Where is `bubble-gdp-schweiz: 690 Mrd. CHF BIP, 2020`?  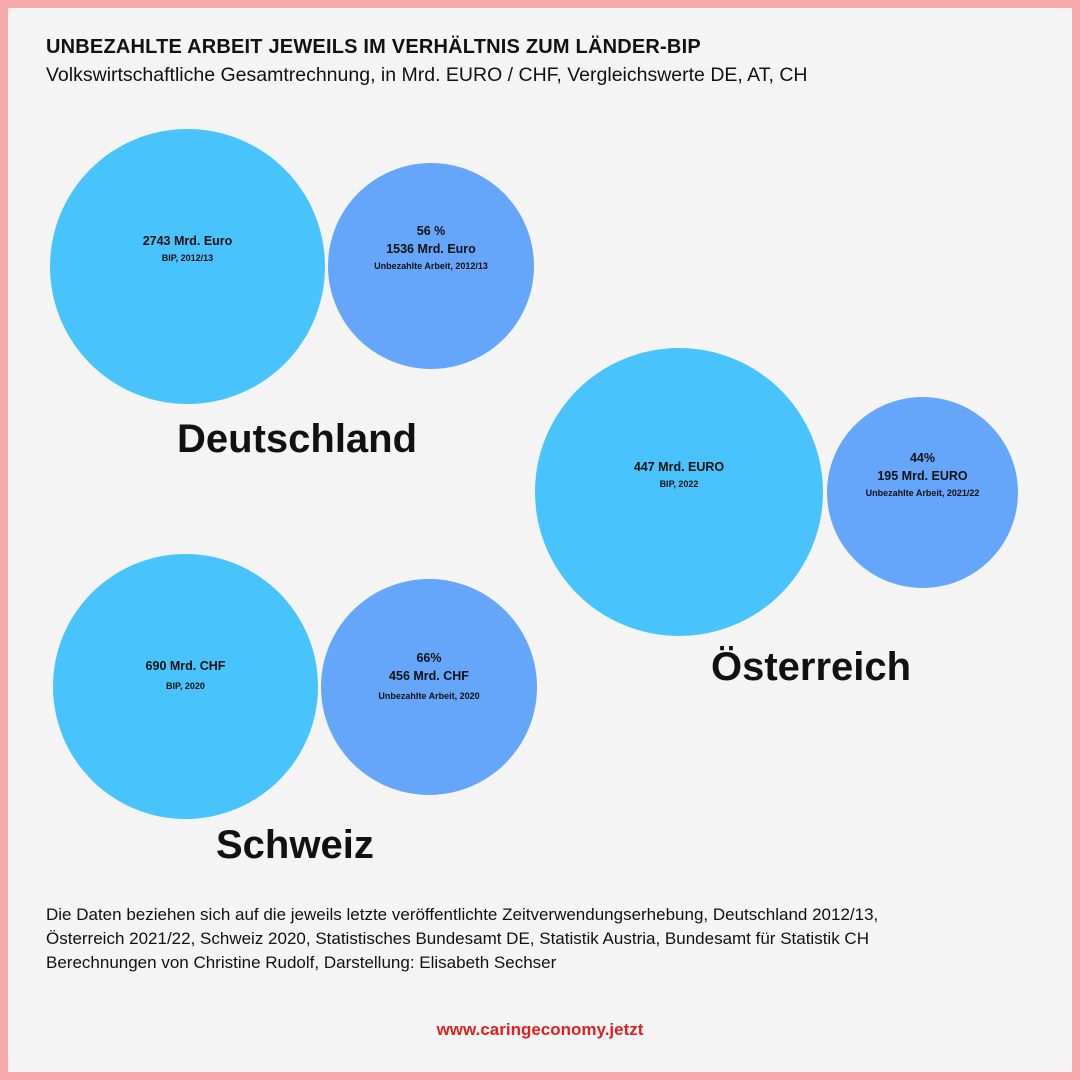
bubble-gdp-schweiz: 690 Mrd. CHF BIP, 2020 is located at coordinates (185, 686).